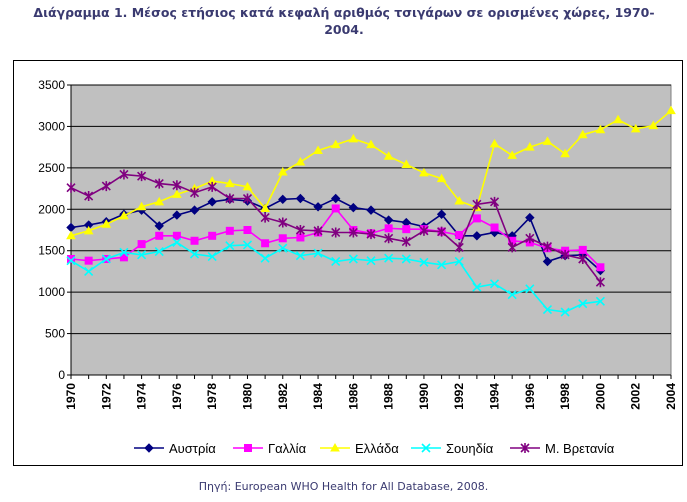 The image size is (687, 502). What do you see at coordinates (51, 168) in the screenshot?
I see `y-tick-label: 2500` at bounding box center [51, 168].